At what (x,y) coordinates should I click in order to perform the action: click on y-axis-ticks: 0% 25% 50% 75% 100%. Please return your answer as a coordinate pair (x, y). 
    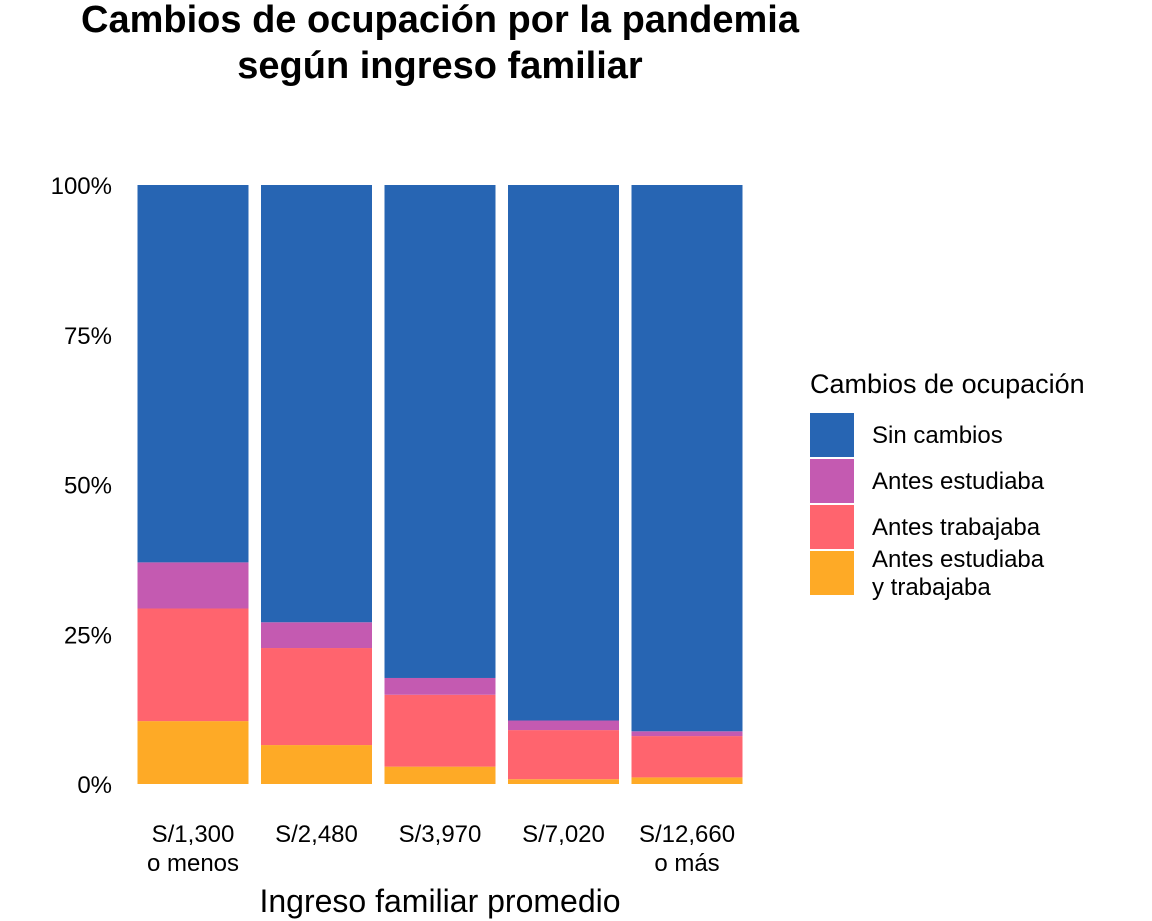
    Looking at the image, I should click on (81, 486).